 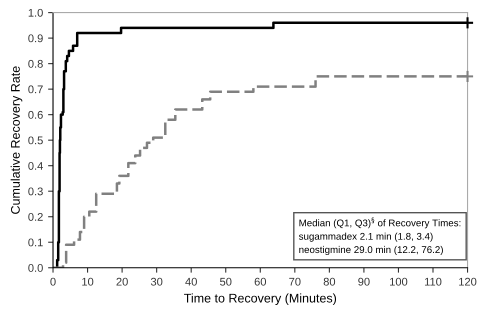 I want to click on x-tick-label: 110, so click(x=433, y=282).